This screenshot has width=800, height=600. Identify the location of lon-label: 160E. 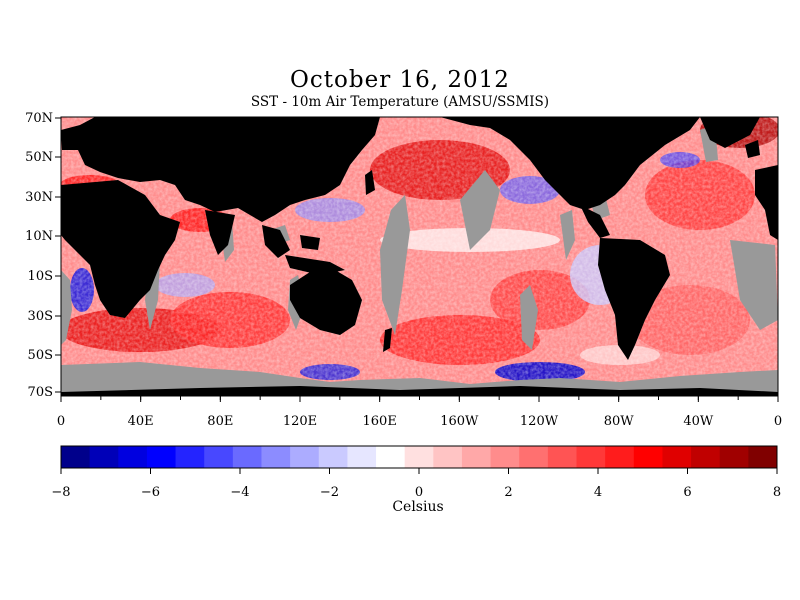
(380, 421).